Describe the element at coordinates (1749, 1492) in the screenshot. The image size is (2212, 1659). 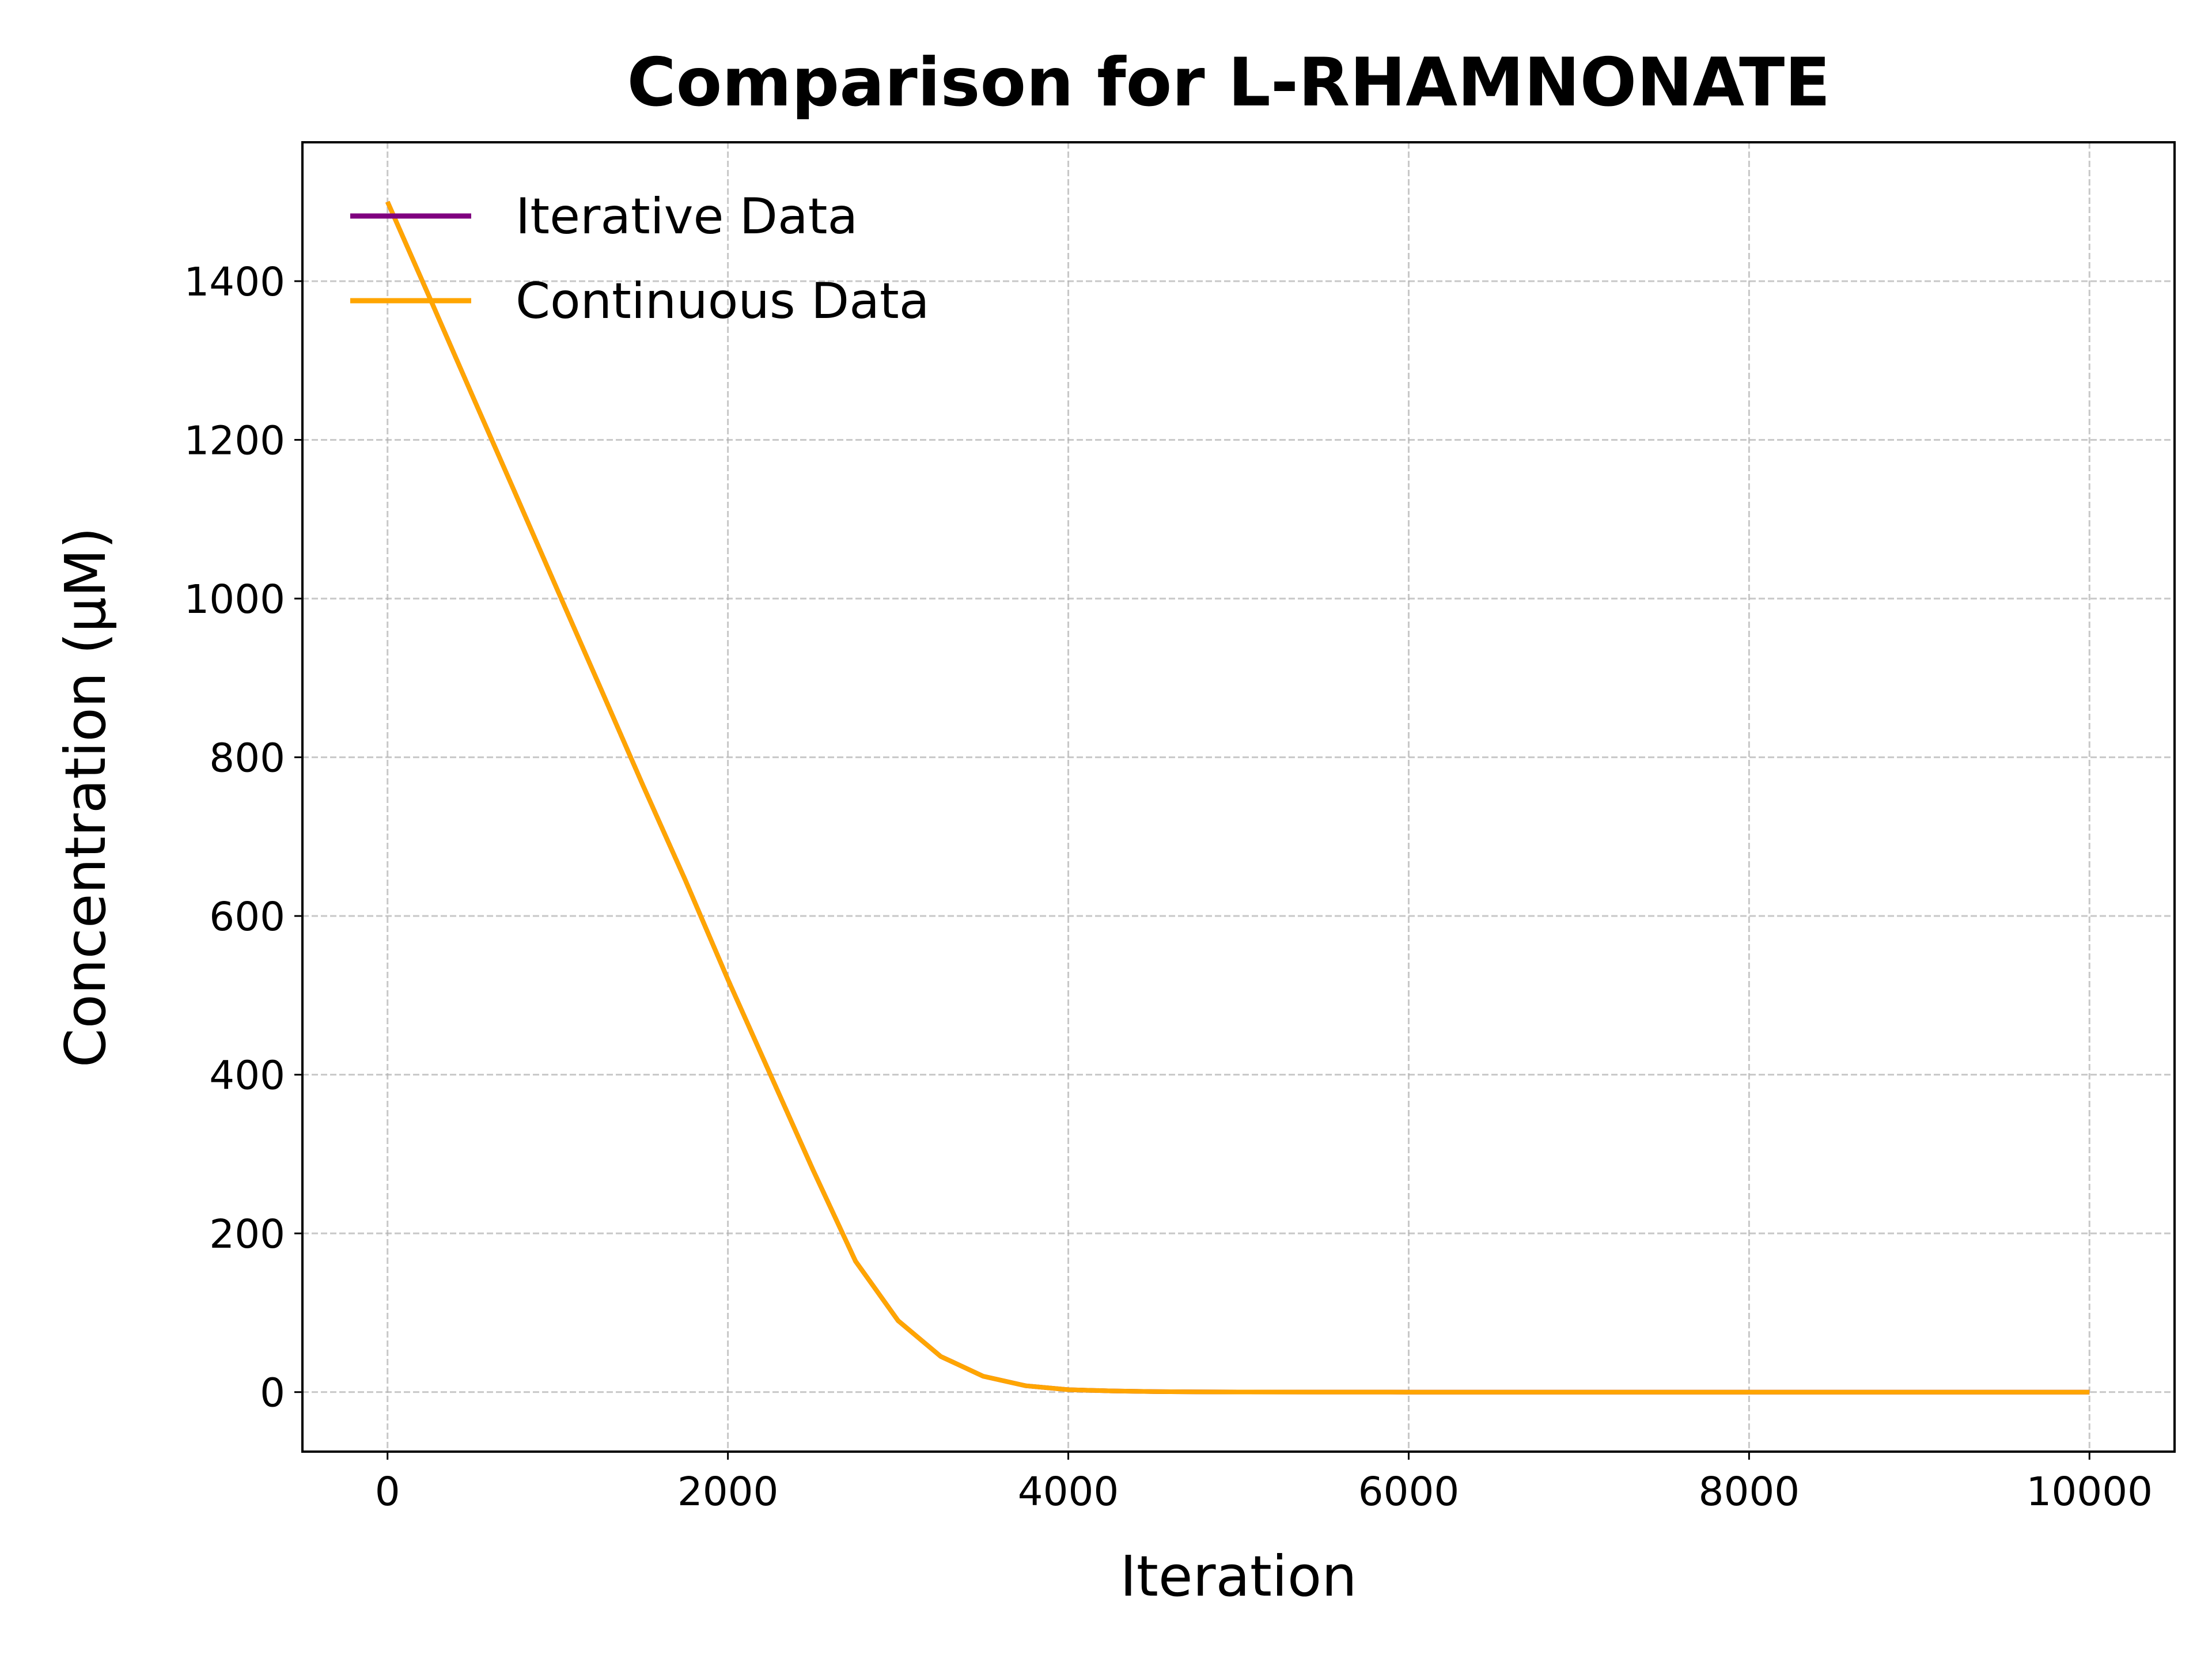
I see `x-tick-label: 8000` at that location.